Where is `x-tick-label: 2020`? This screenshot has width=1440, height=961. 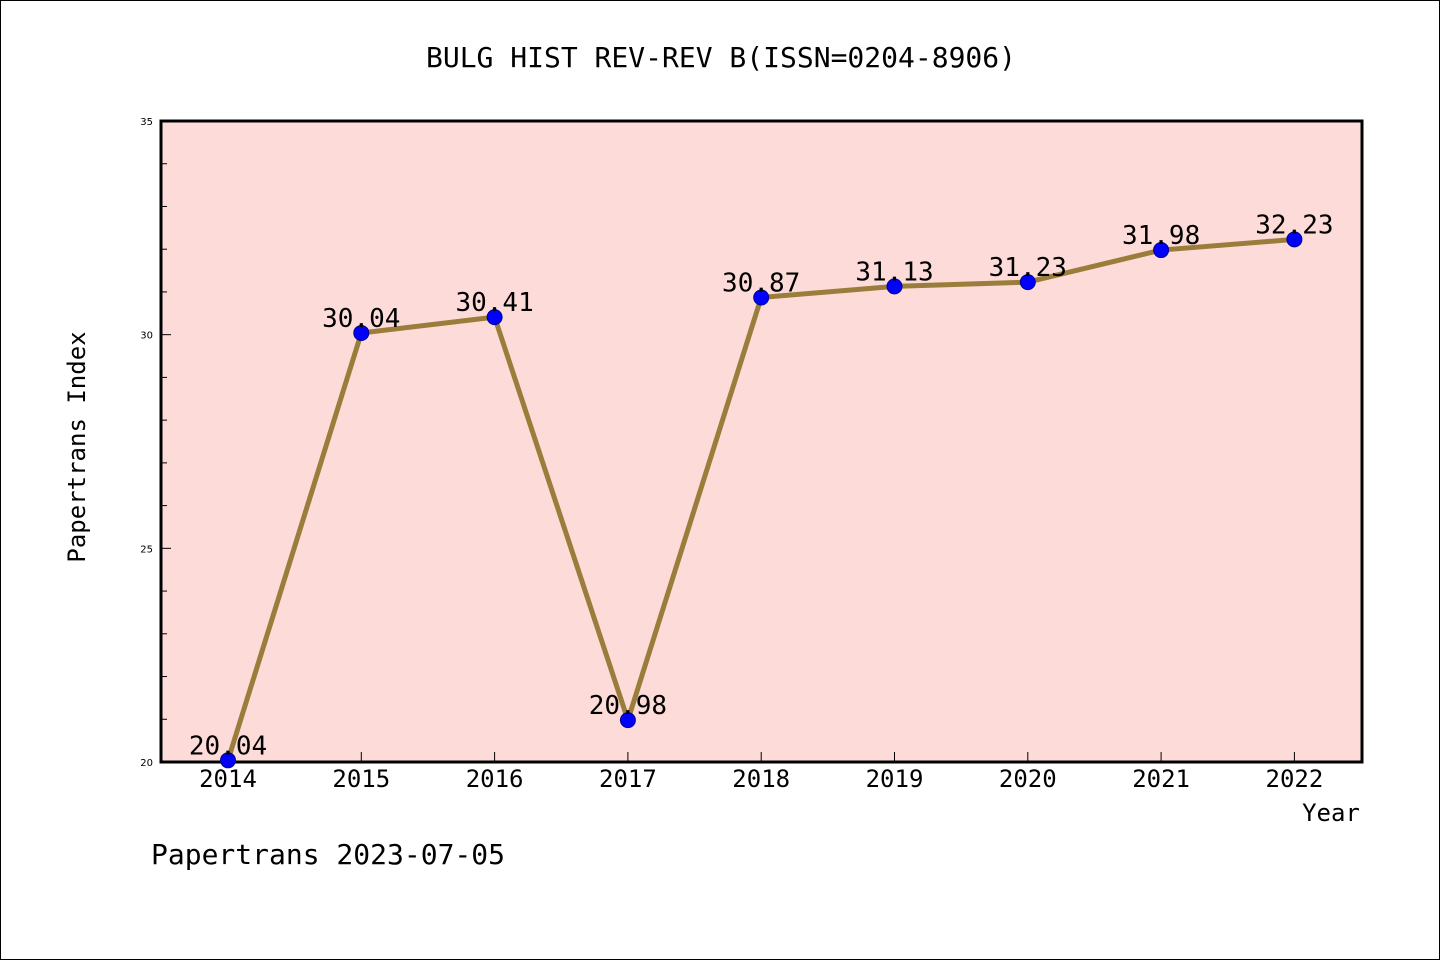 x-tick-label: 2020 is located at coordinates (1028, 779).